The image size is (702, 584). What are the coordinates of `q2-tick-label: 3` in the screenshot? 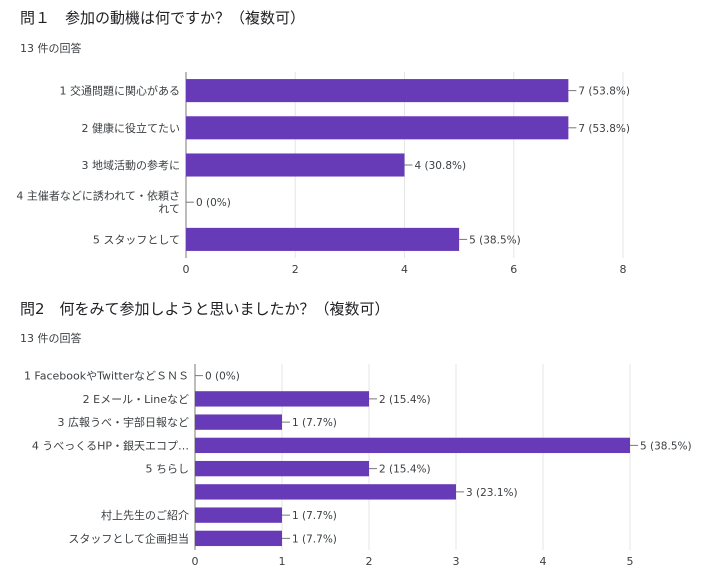 It's located at (456, 561).